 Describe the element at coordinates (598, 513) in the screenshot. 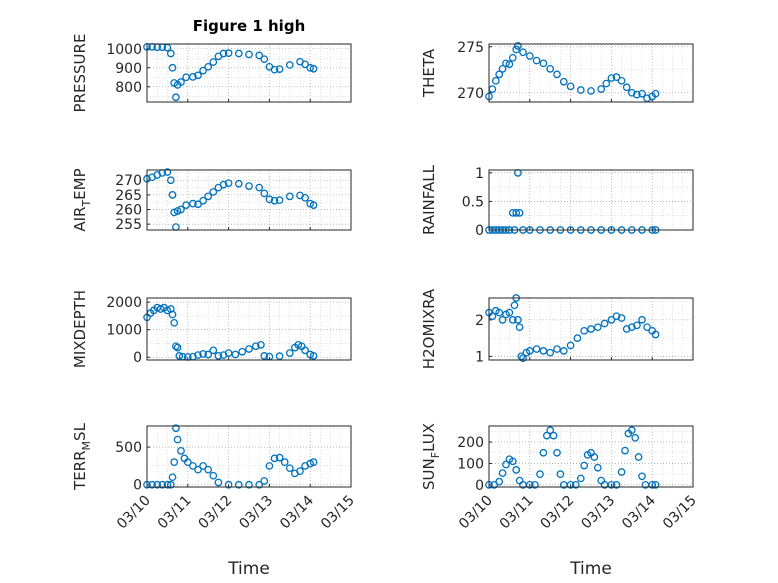

I see `x-tick-label: 03/13` at that location.